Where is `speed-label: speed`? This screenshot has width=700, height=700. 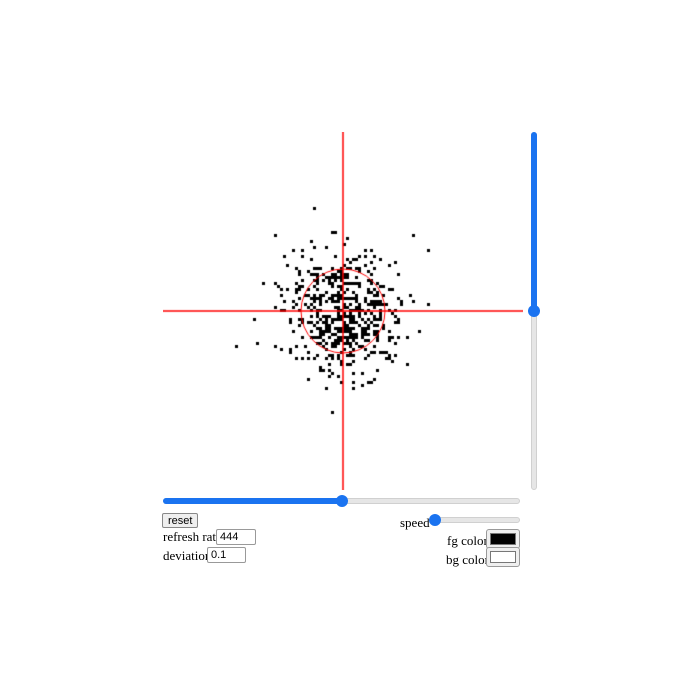
speed-label: speed is located at coordinates (415, 522).